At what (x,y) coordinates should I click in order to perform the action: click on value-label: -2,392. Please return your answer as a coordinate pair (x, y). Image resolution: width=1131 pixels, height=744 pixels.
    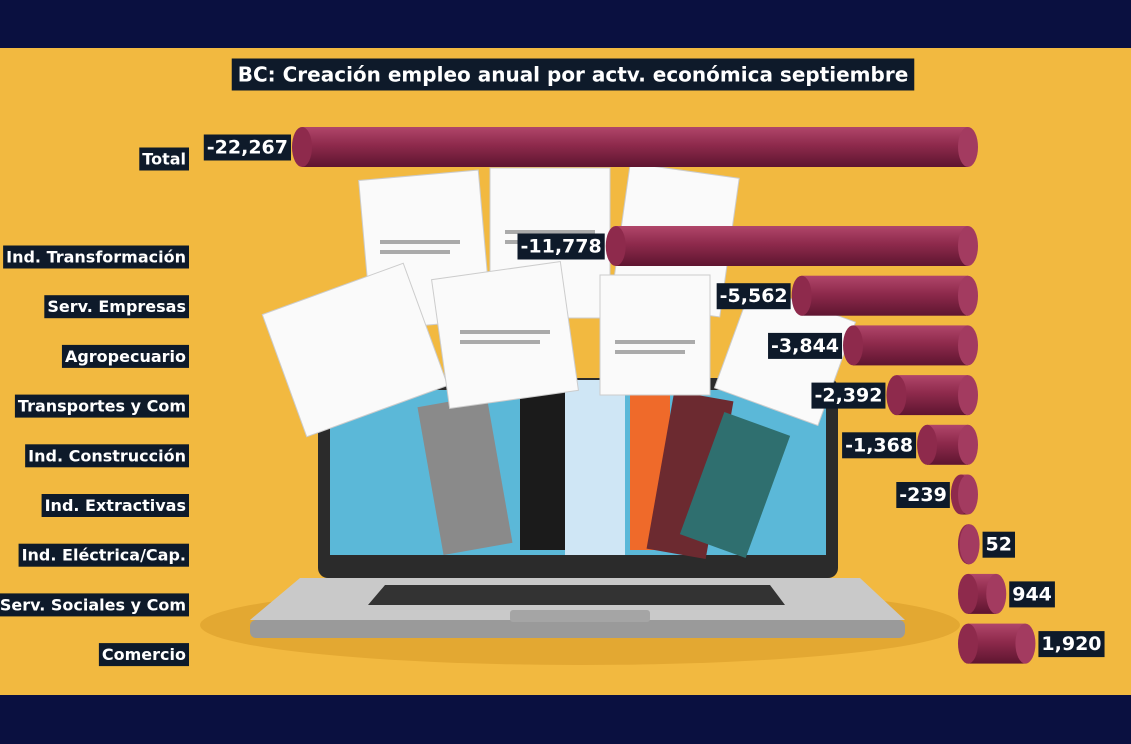
    Looking at the image, I should click on (848, 396).